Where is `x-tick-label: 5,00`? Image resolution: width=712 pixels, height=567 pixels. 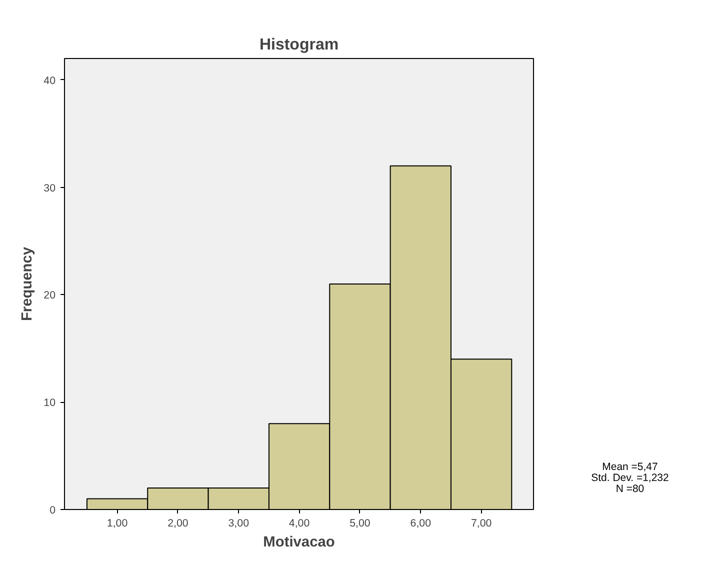
x-tick-label: 5,00 is located at coordinates (360, 524).